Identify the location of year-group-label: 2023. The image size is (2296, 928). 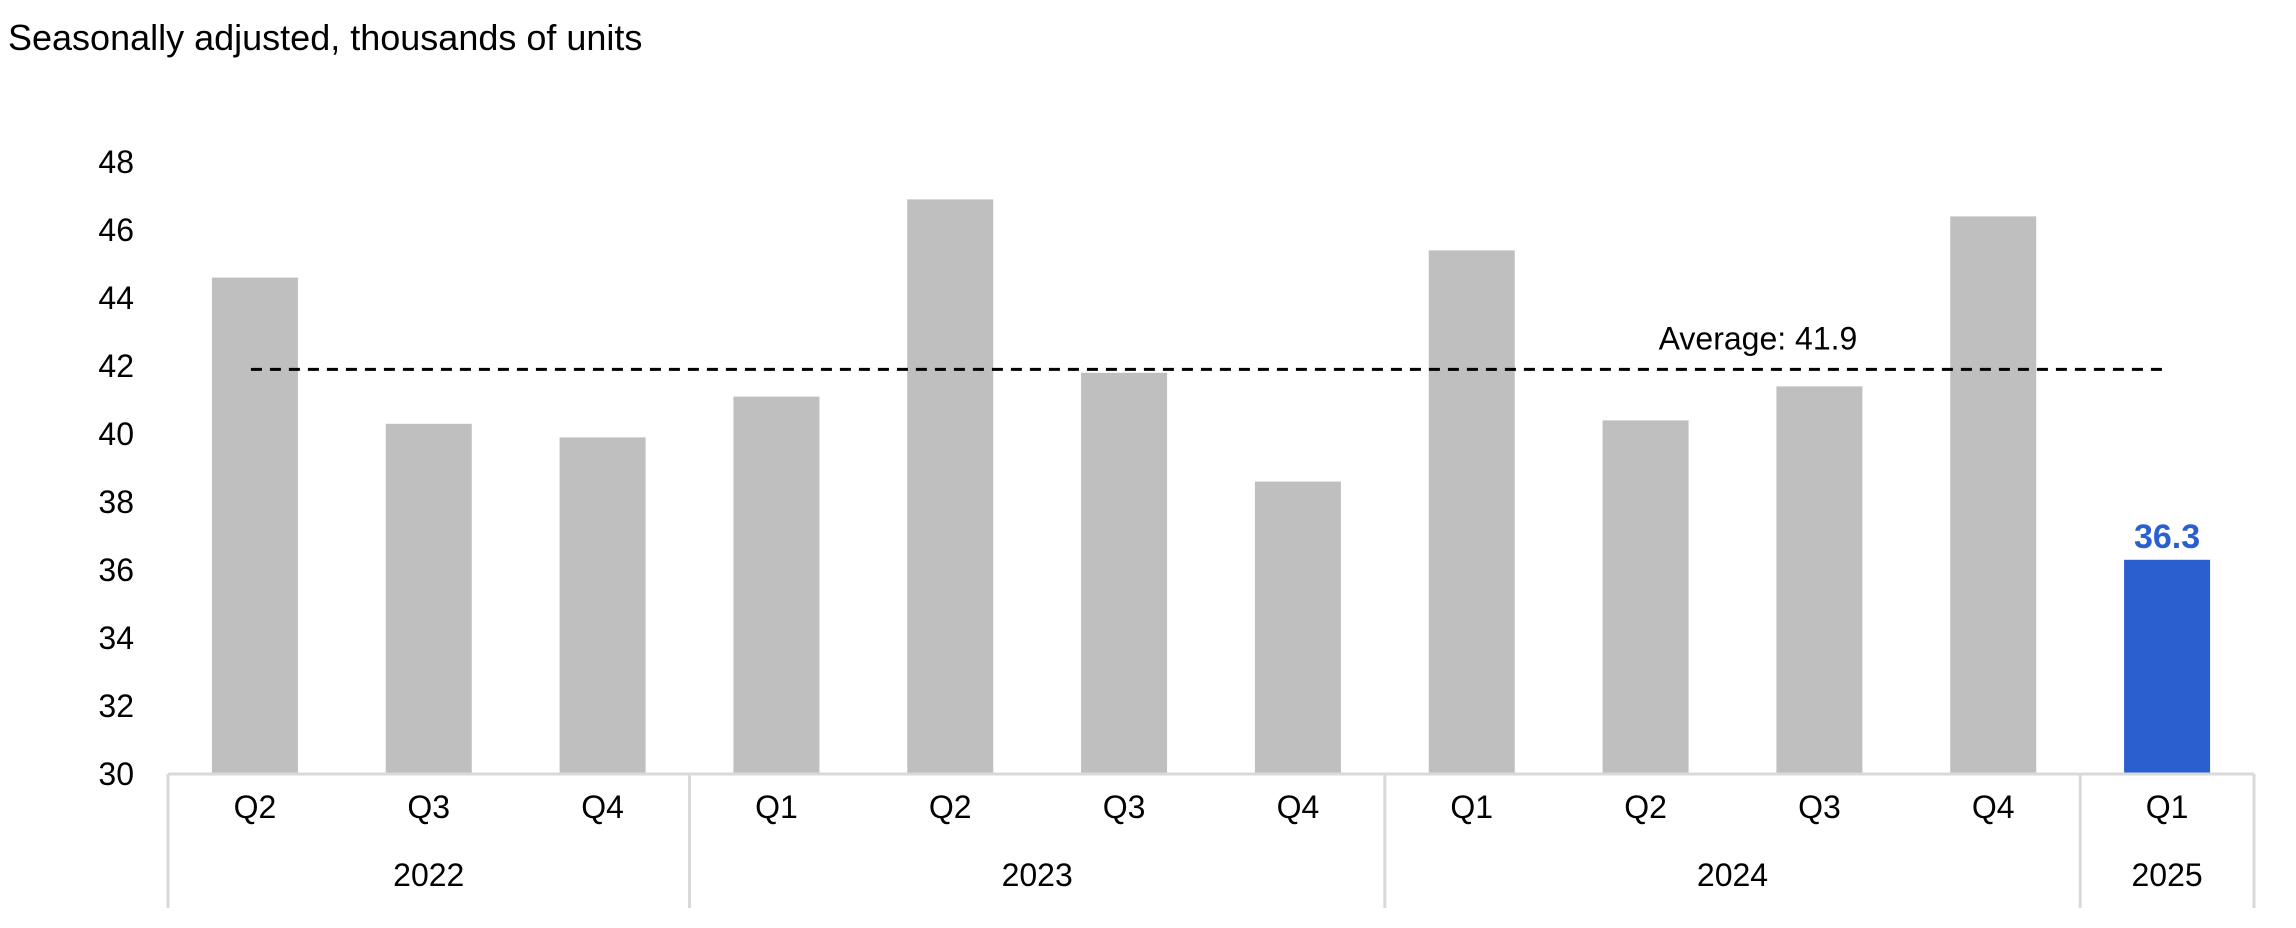
(1037, 875).